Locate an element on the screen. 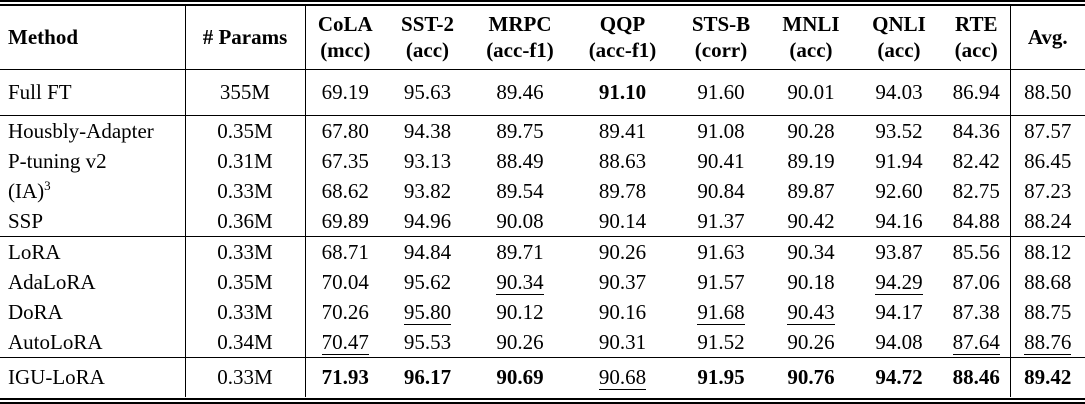 The height and width of the screenshot is (404, 1085). metric-cell-mrpc: 89.71 is located at coordinates (520, 251).